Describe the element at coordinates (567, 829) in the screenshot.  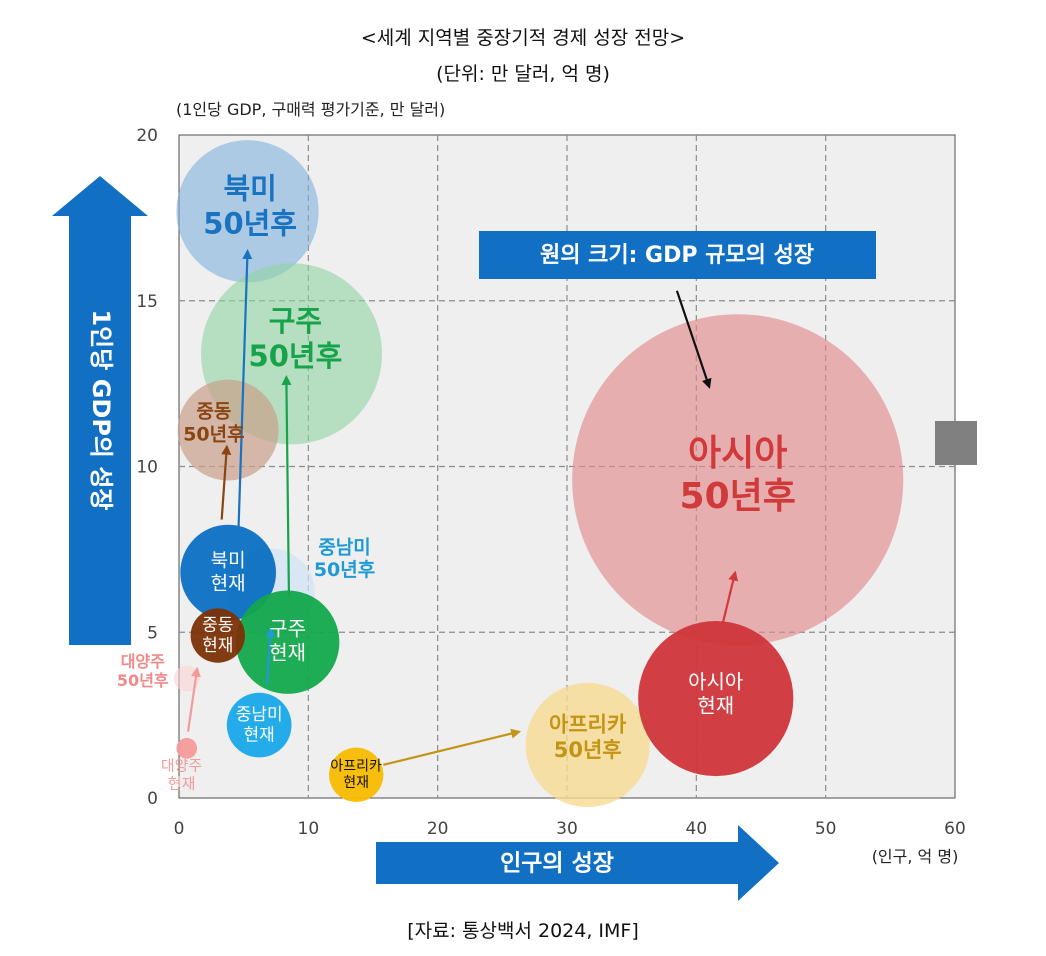
I see `x-tick-label: 30` at that location.